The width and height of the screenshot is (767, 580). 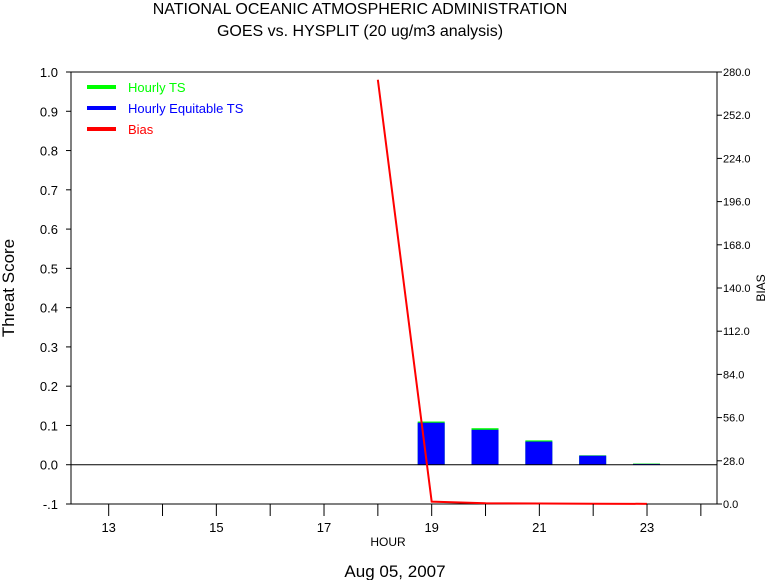 I want to click on legend-label: Hourly Equitable TS, so click(x=186, y=108).